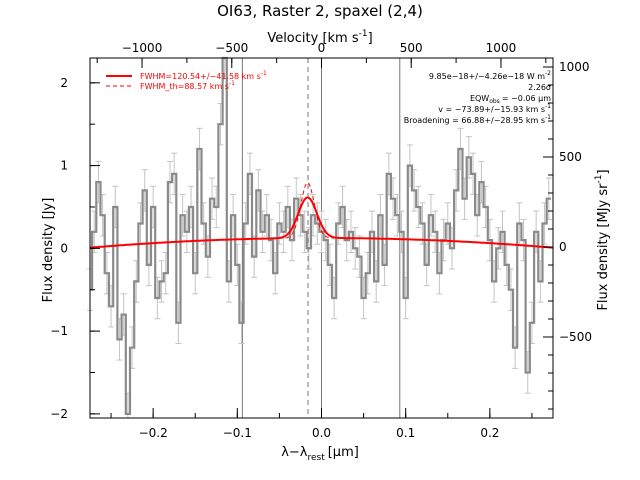  I want to click on x-tick-label: 0.2, so click(489, 433).